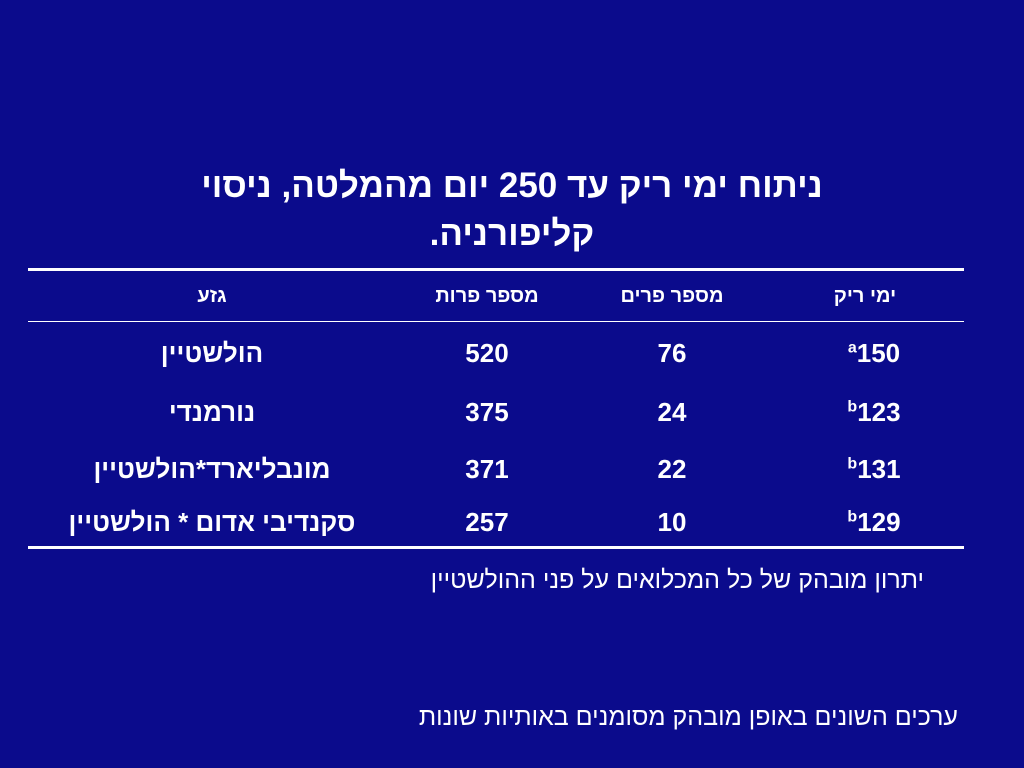  What do you see at coordinates (672, 352) in the screenshot?
I see `cell-num-cows: 76` at bounding box center [672, 352].